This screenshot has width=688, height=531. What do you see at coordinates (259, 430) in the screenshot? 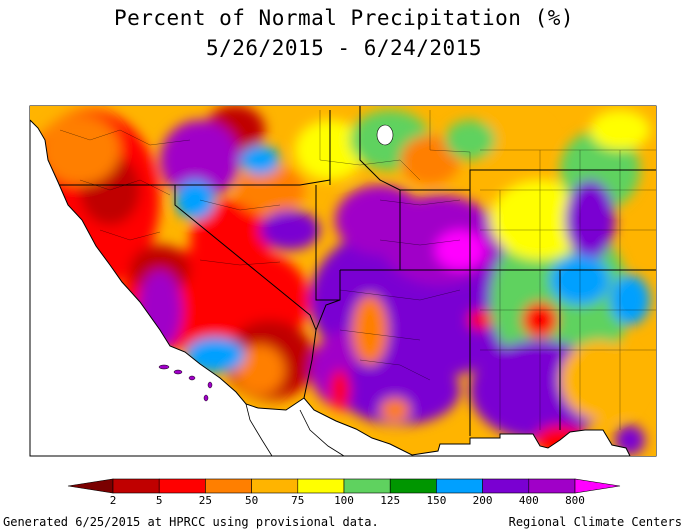
I see `baja-coast` at bounding box center [259, 430].